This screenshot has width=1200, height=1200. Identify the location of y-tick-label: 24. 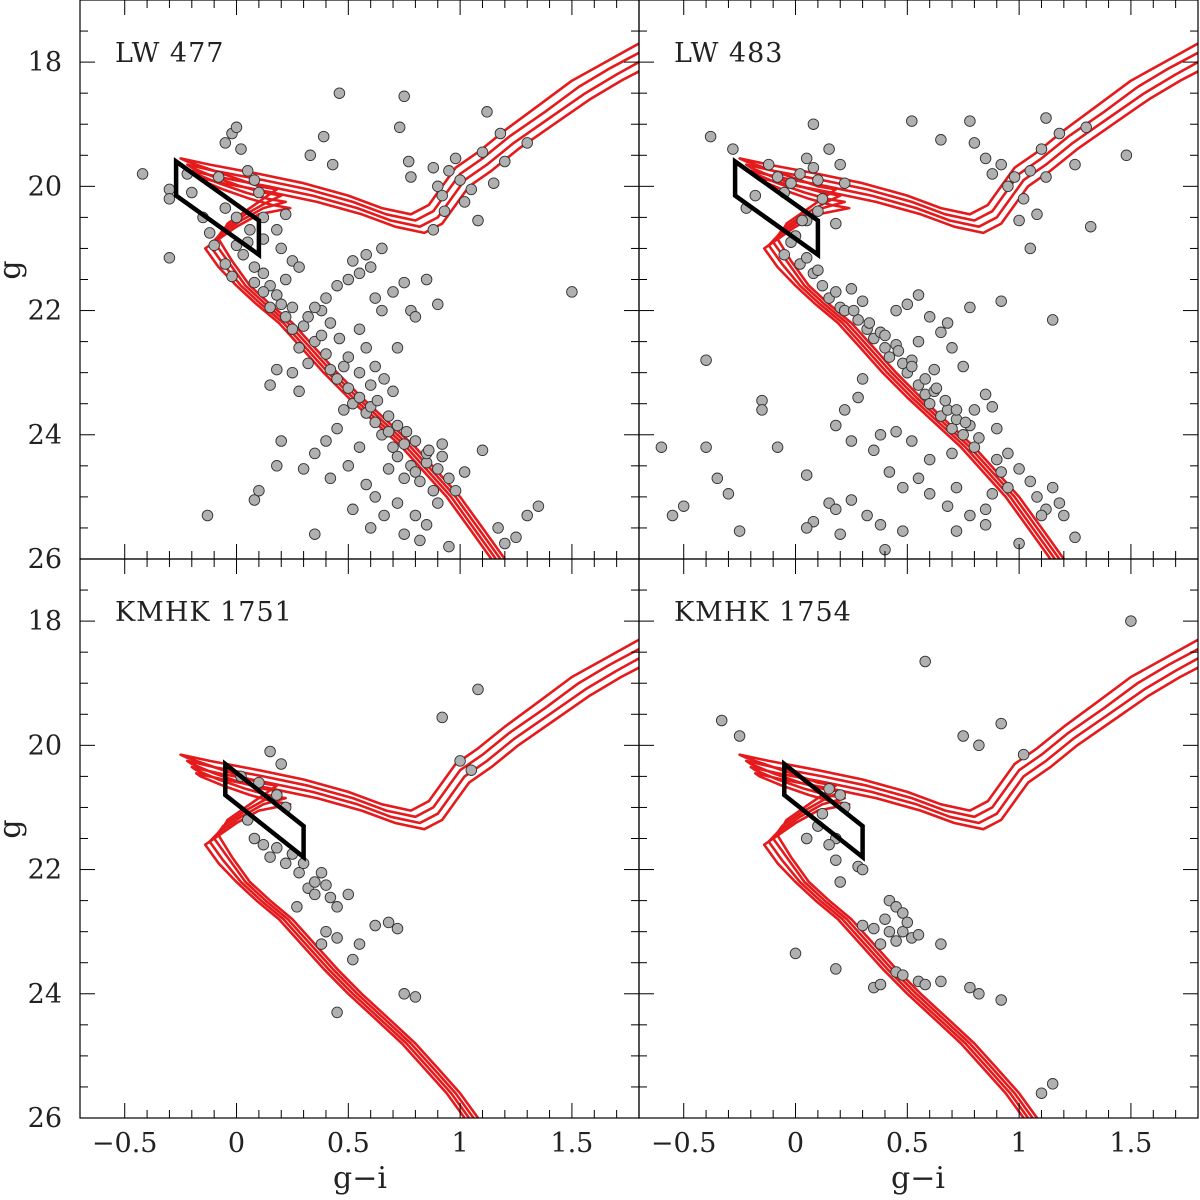
(45, 435).